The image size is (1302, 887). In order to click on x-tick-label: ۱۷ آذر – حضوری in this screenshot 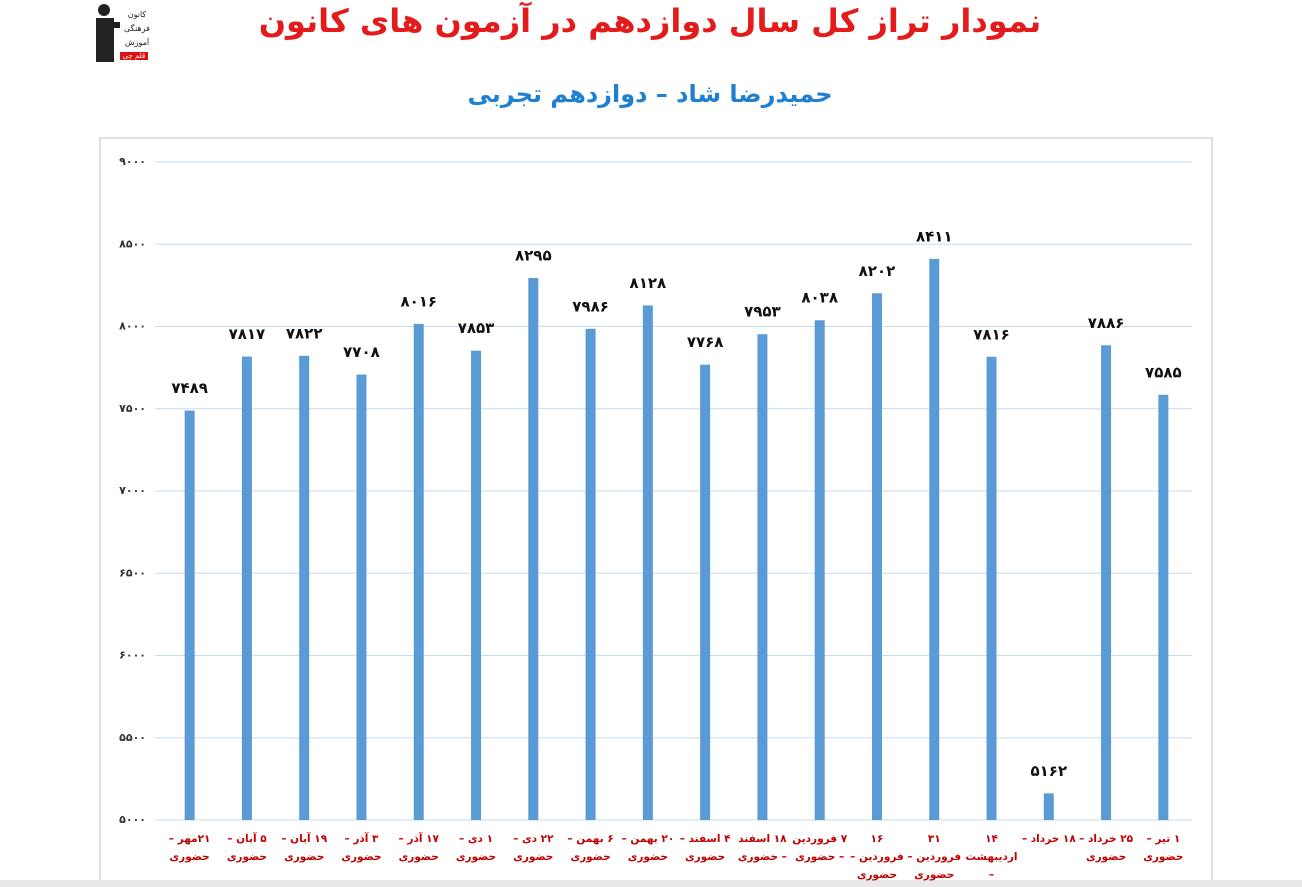, I will do `click(418, 848)`.